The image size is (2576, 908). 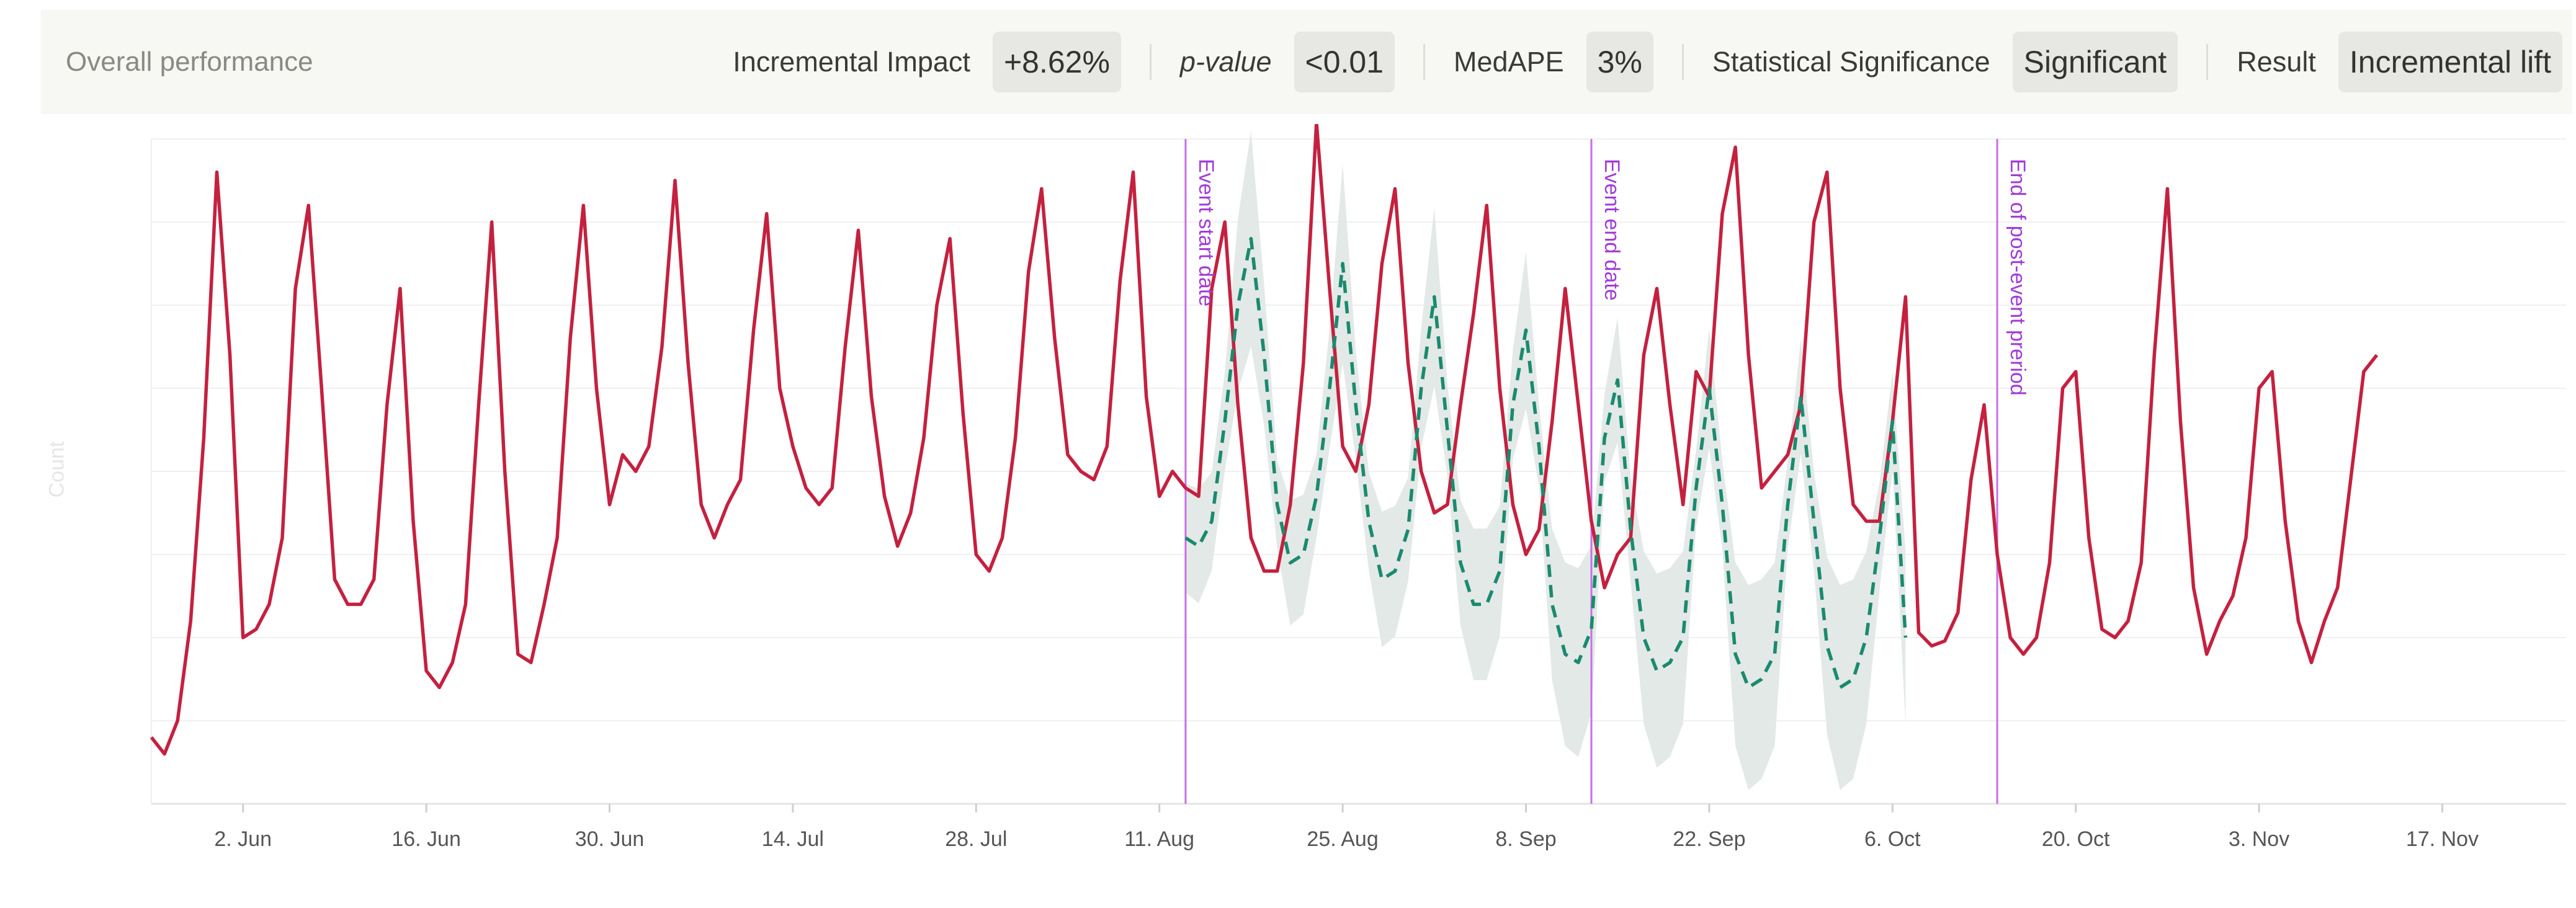 I want to click on metric-value: Incremental lift, so click(x=2450, y=62).